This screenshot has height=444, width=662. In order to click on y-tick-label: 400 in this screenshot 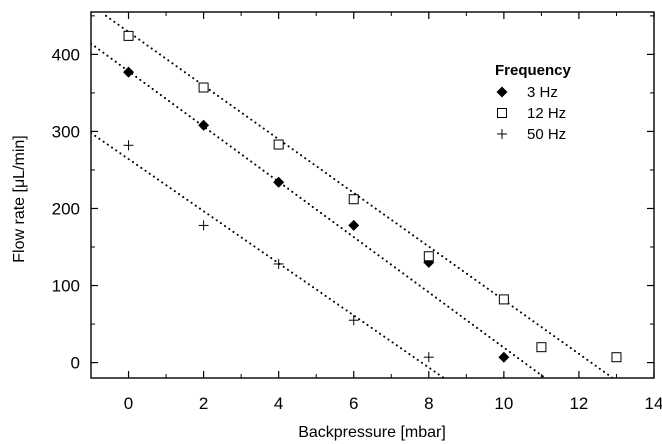, I will do `click(66, 54)`.